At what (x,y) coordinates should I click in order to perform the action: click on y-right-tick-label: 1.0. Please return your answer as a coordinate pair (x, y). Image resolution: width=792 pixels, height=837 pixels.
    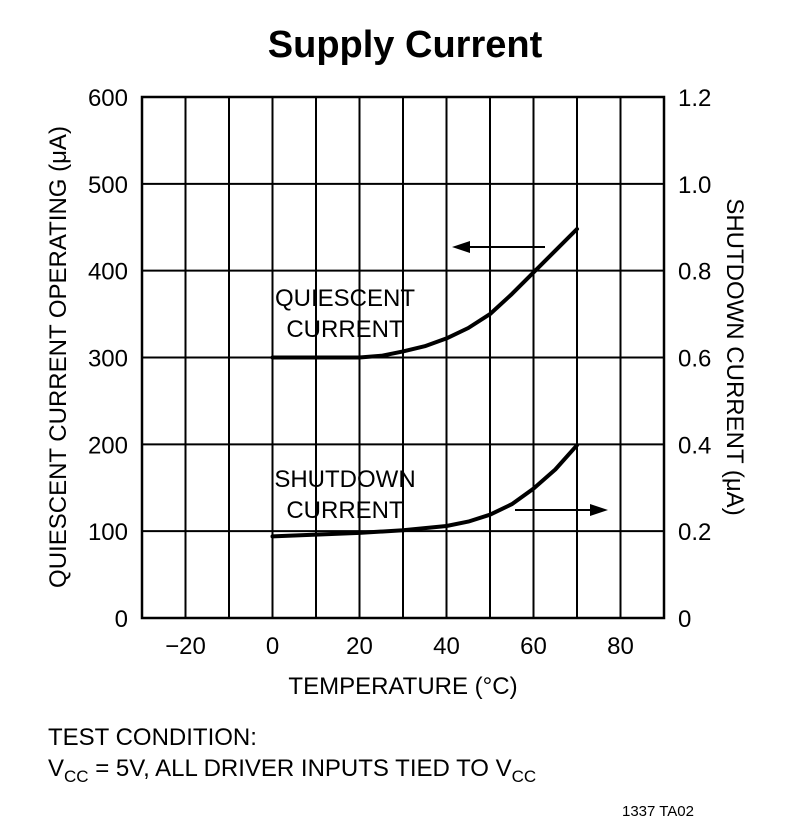
    Looking at the image, I should click on (694, 185).